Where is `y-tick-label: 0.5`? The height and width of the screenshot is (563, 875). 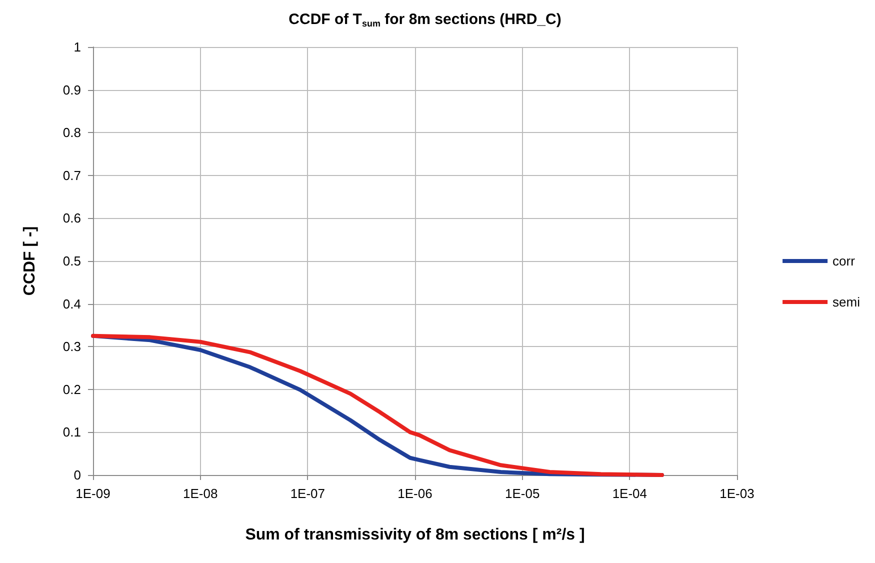
y-tick-label: 0.5 is located at coordinates (71, 261).